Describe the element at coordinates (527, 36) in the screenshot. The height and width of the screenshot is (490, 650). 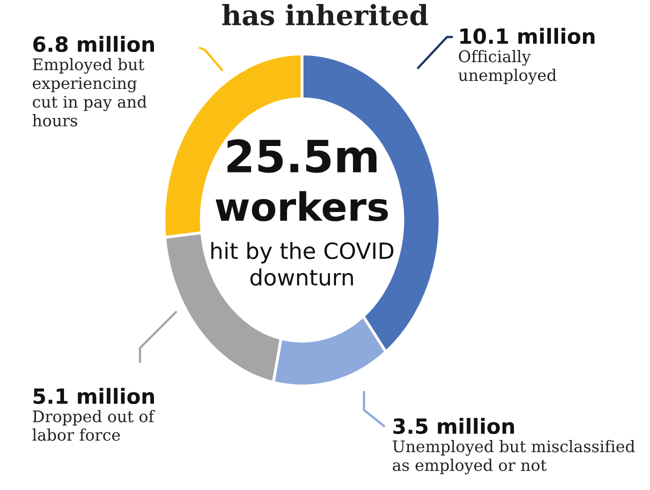
I see `data-label: 10.1 million` at that location.